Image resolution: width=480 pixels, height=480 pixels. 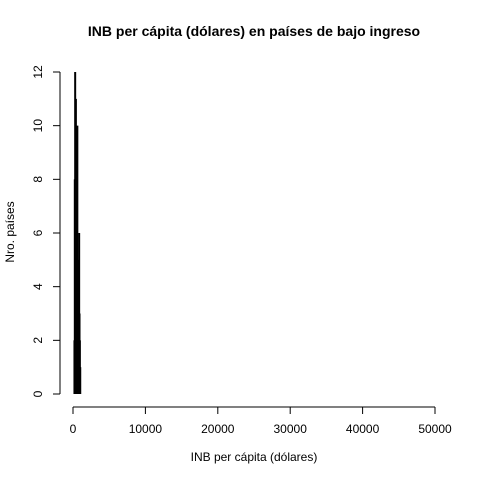 What do you see at coordinates (38, 232) in the screenshot?
I see `y-tick-label: 6` at bounding box center [38, 232].